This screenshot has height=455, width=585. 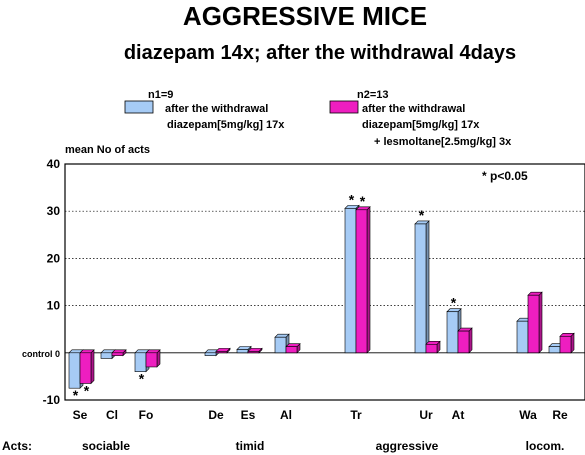 I want to click on x-tick-label: Ur, so click(x=426, y=415).